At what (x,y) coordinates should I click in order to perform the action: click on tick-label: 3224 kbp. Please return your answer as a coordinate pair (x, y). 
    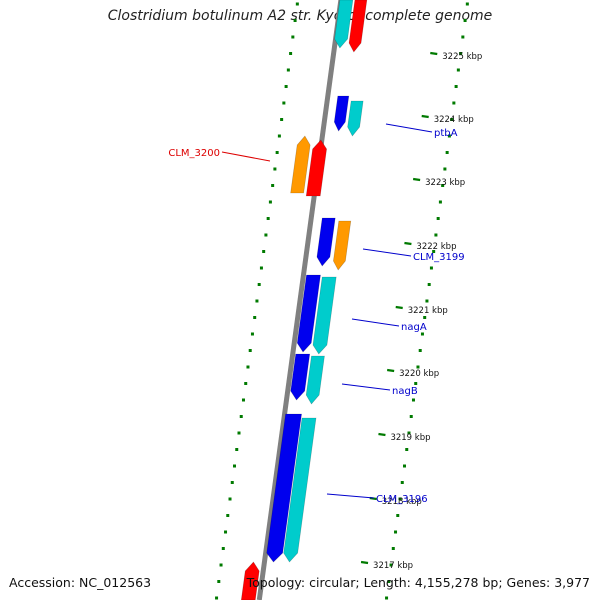
    Looking at the image, I should click on (454, 120).